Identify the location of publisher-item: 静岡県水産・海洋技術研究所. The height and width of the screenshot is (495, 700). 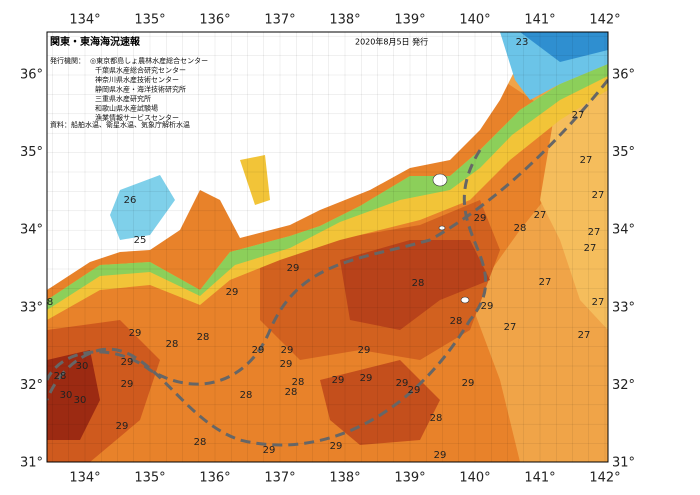
(140, 89).